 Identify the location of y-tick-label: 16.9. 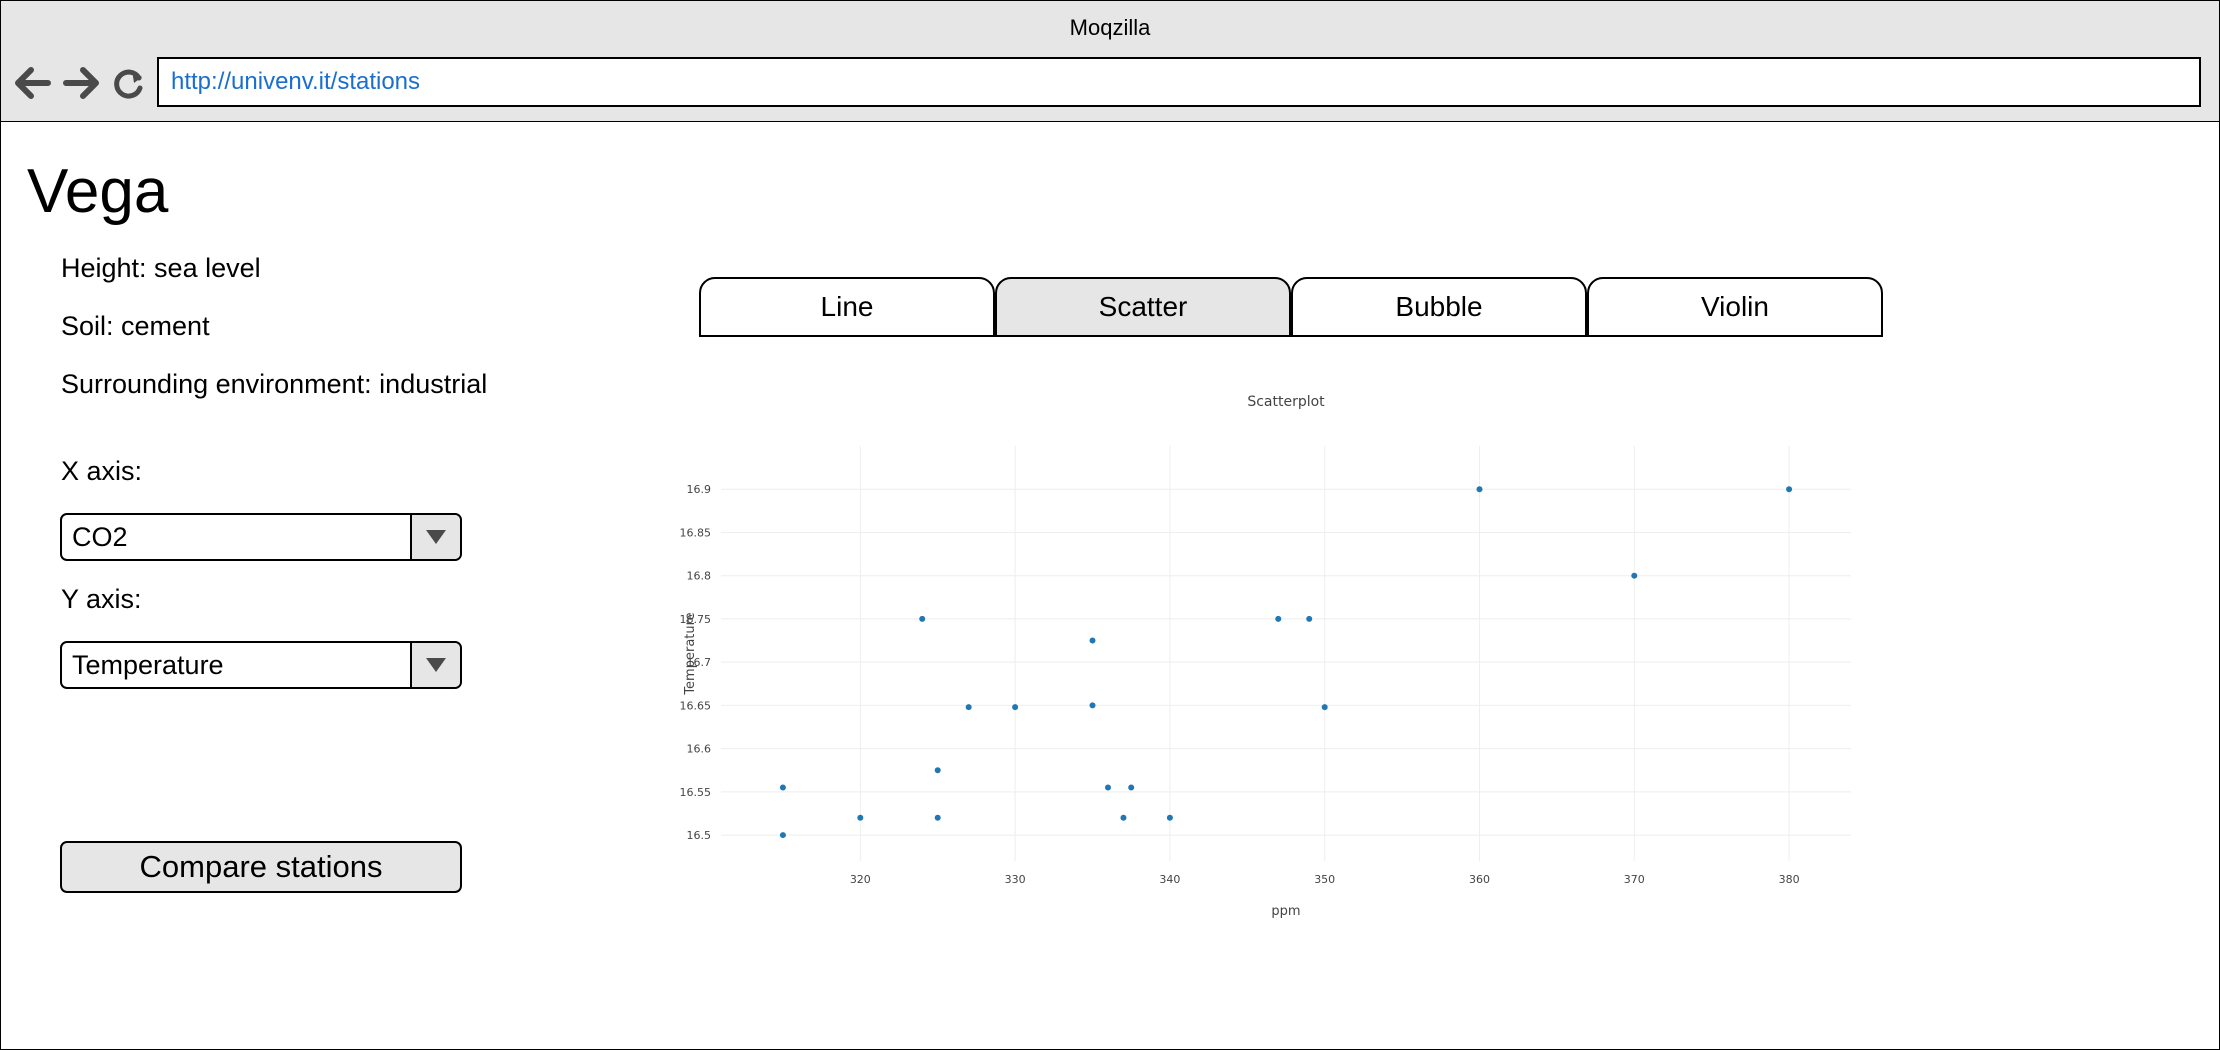
(699, 489).